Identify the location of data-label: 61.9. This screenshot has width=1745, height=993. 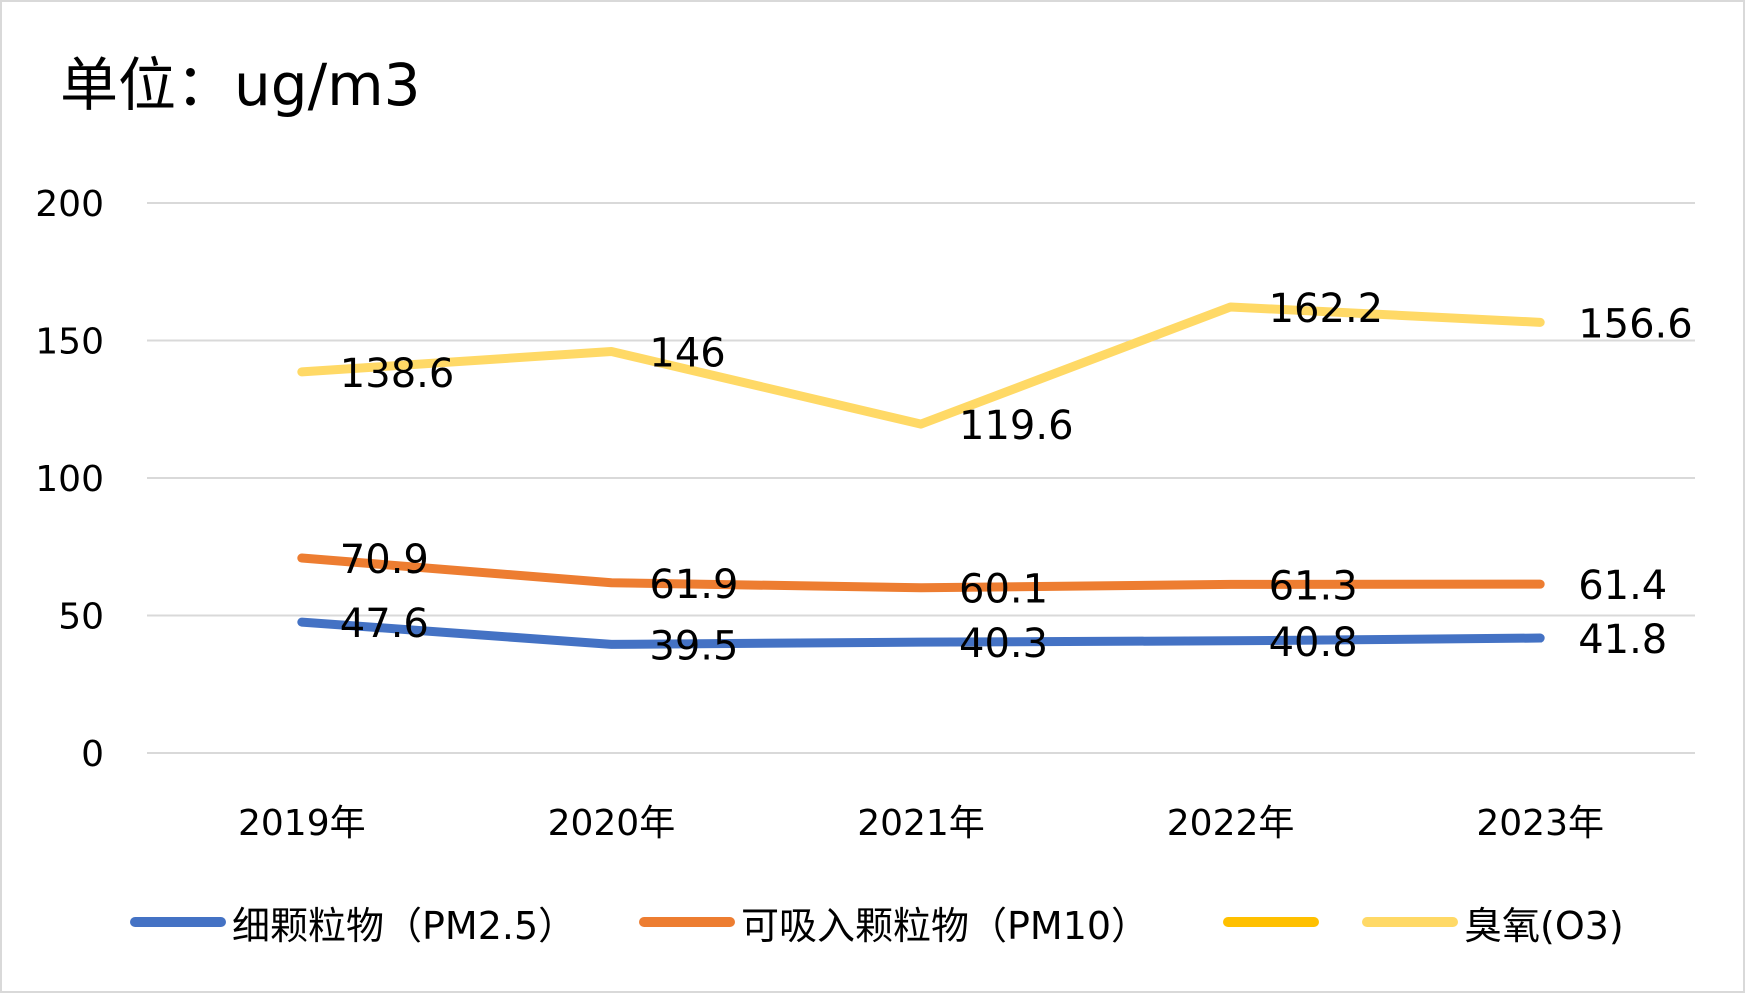
(693, 585).